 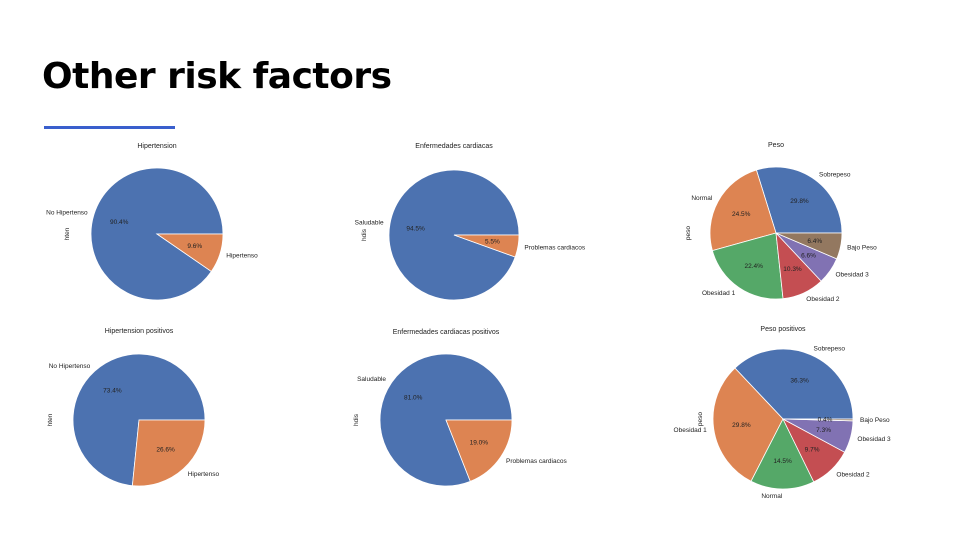 What do you see at coordinates (776, 145) in the screenshot?
I see `chart-title: Peso` at bounding box center [776, 145].